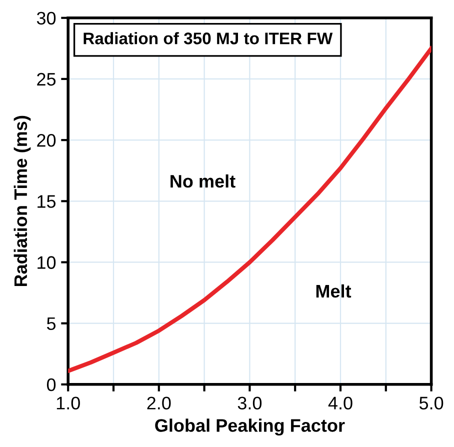  Describe the element at coordinates (340, 403) in the screenshot. I see `x-tick-label: 4.0` at that location.